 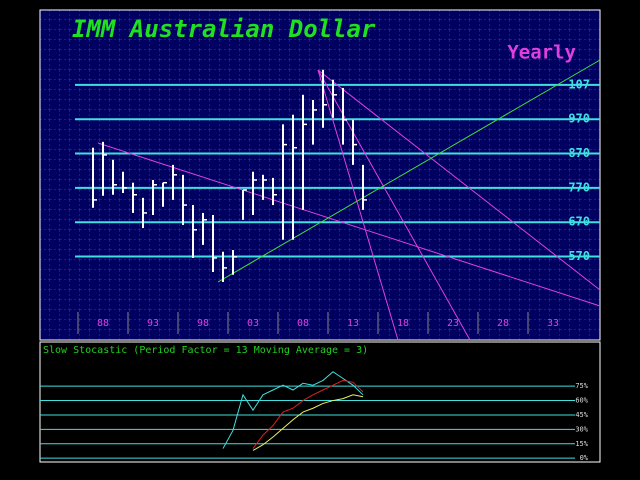 I want to click on y-tick-label: 570, so click(x=579, y=256).